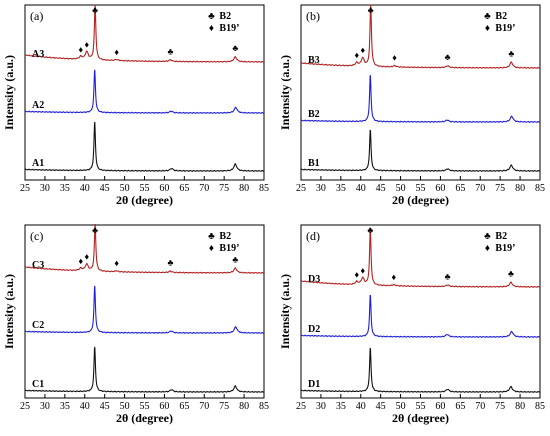 This screenshot has width=550, height=436. I want to click on series-label: D1, so click(314, 384).